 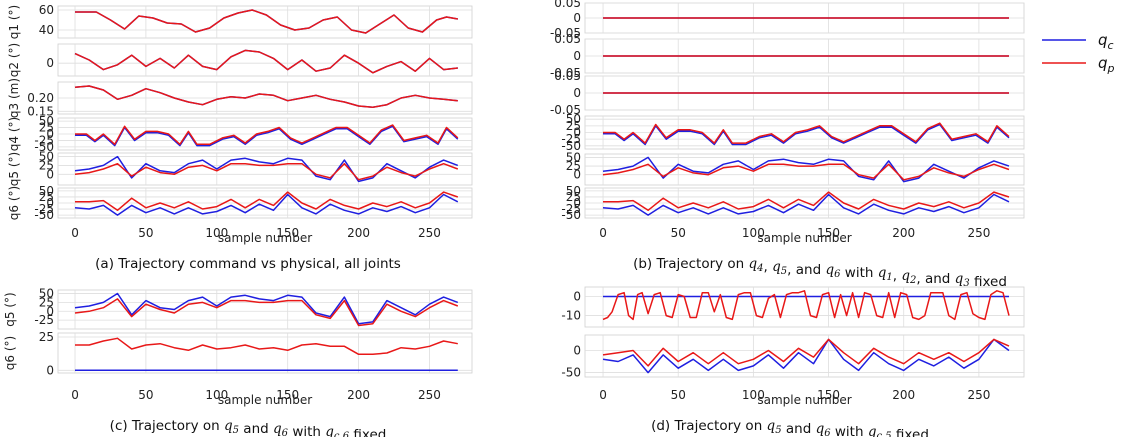 What do you see at coordinates (567, 76) in the screenshot?
I see `y-tick-label: 0.05` at bounding box center [567, 76].